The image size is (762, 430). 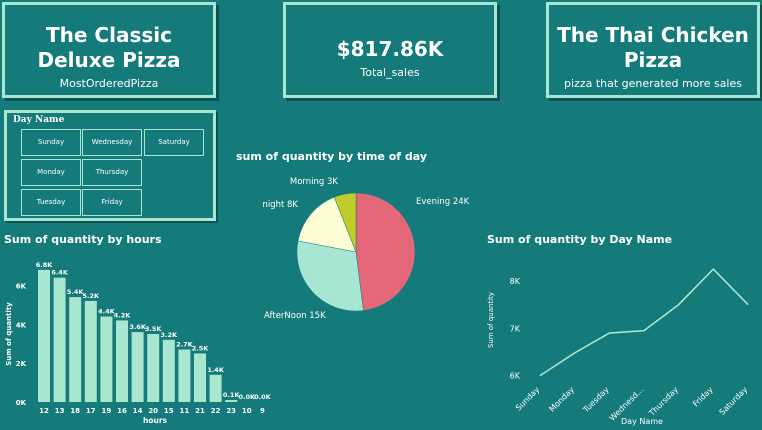 What do you see at coordinates (185, 345) in the screenshot?
I see `bar-data-label: 2.7K` at bounding box center [185, 345].